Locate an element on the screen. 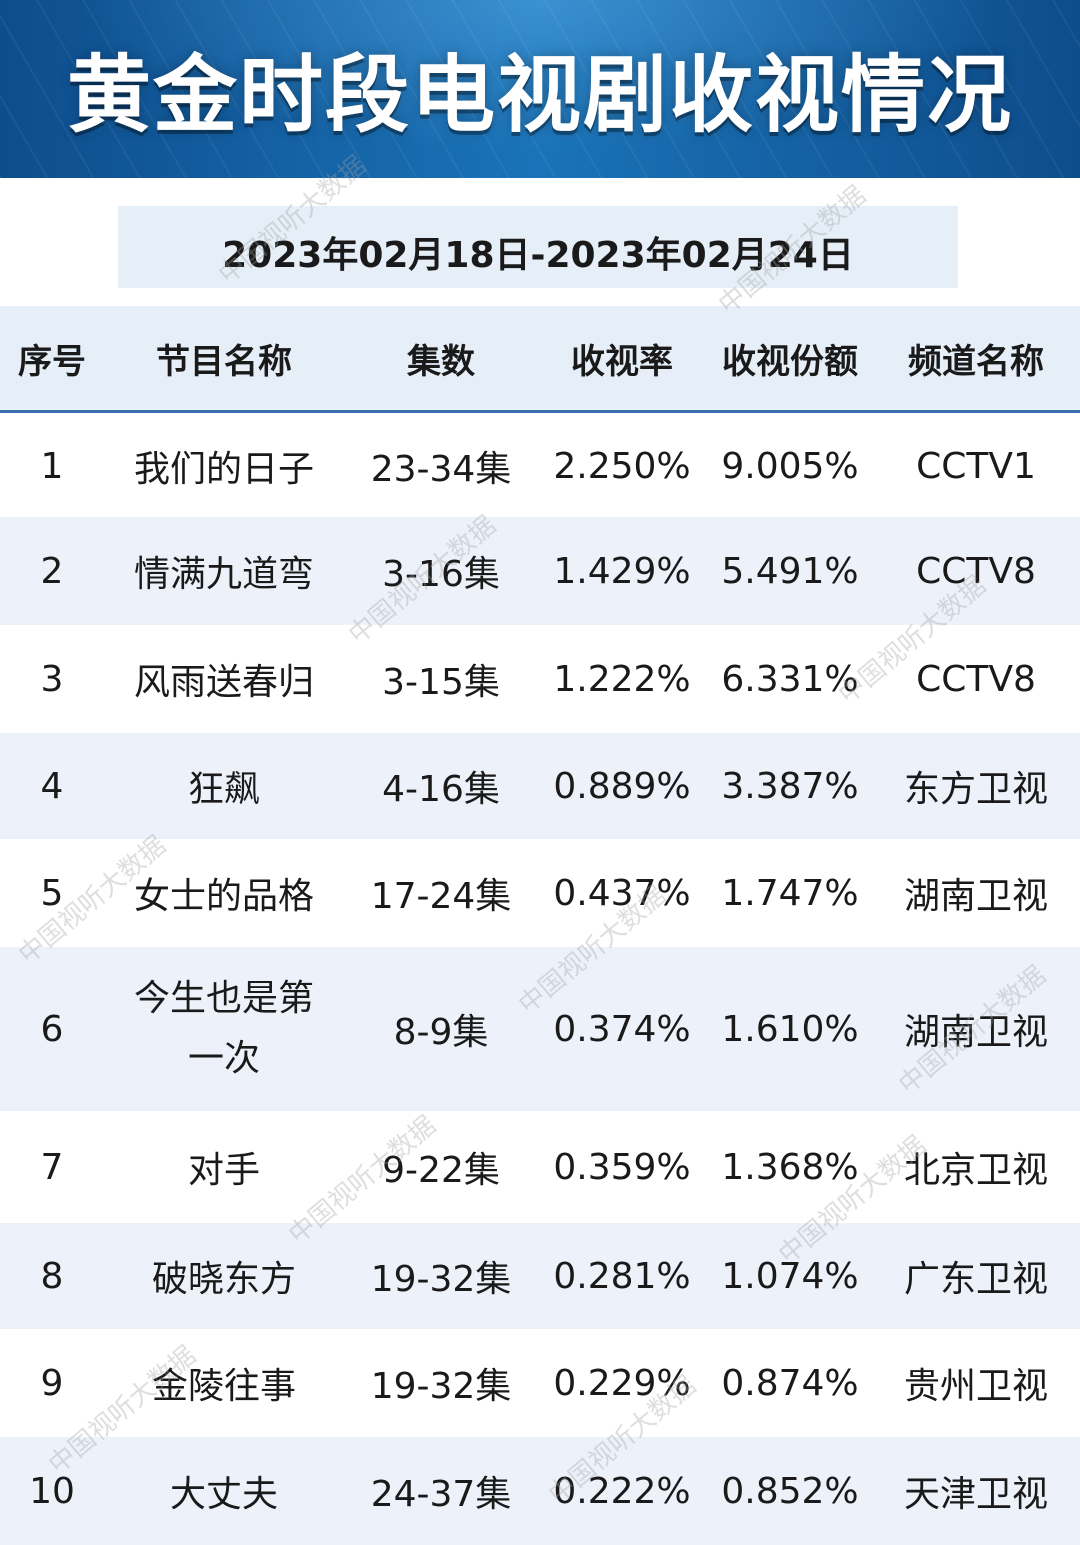  table-row: 10 大丈夫 24-37集 0.222% 0.852% 天津卫视 is located at coordinates (540, 1491).